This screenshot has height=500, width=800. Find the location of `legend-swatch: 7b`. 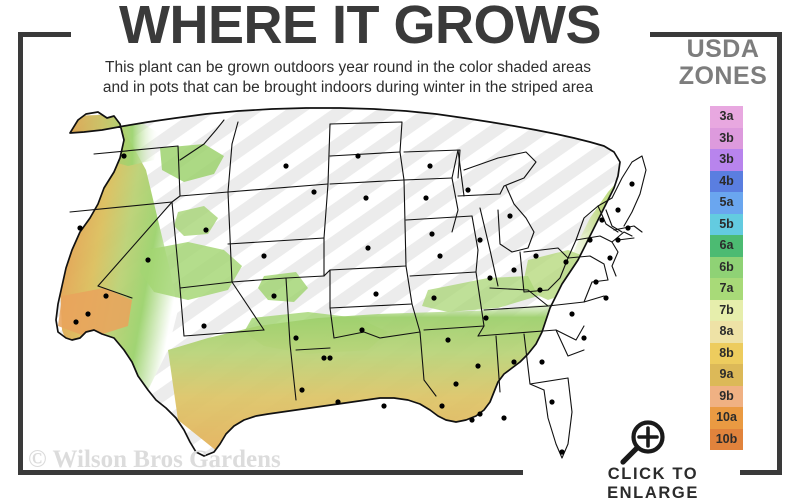

legend-swatch: 7b is located at coordinates (726, 310).